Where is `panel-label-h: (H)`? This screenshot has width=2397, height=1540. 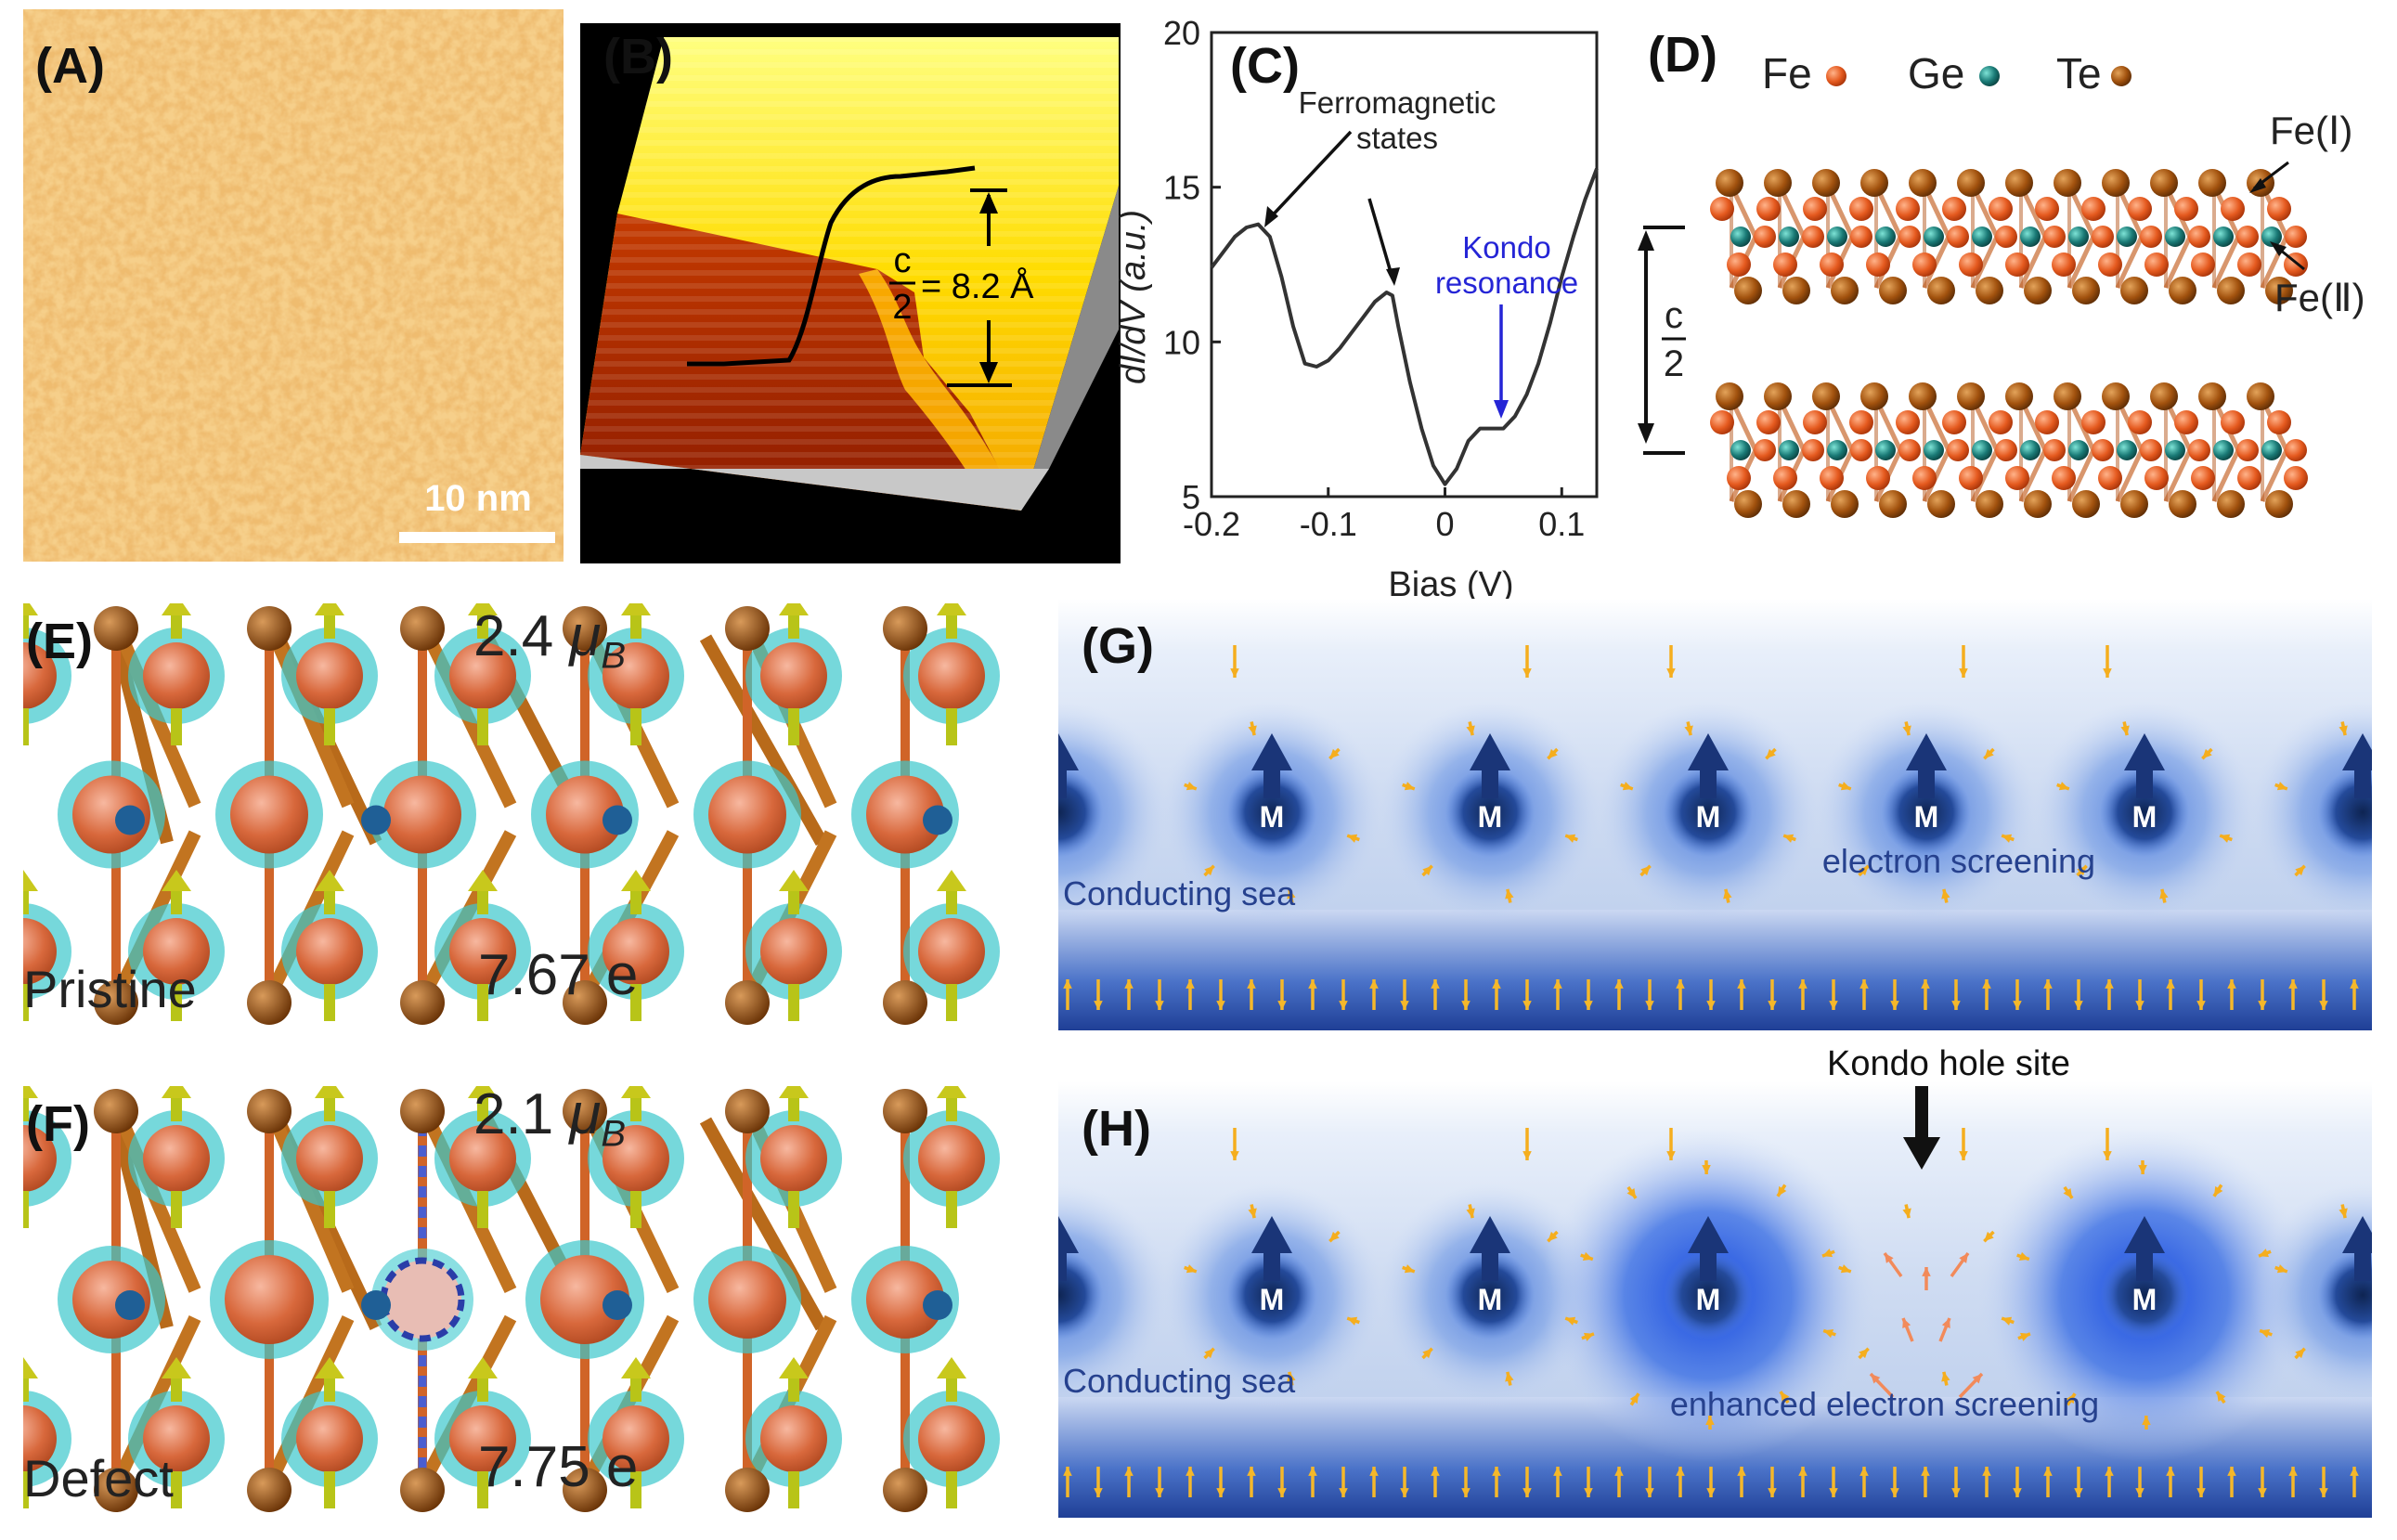 panel-label-h: (H) is located at coordinates (1116, 1129).